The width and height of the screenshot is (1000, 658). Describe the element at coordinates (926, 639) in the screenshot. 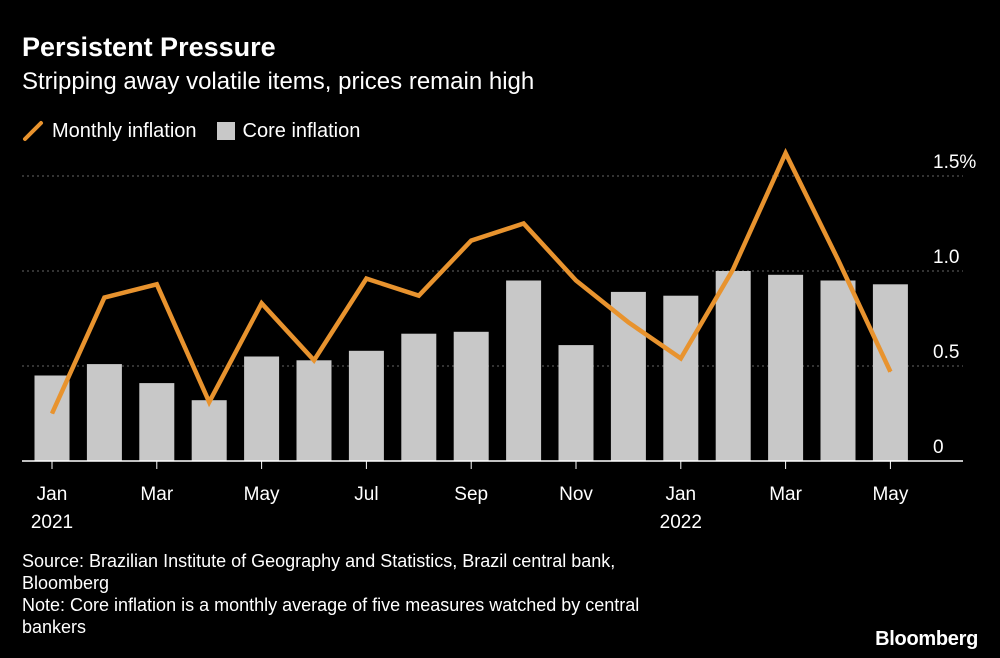

I see `bloomberg-logo: Bloomberg` at that location.